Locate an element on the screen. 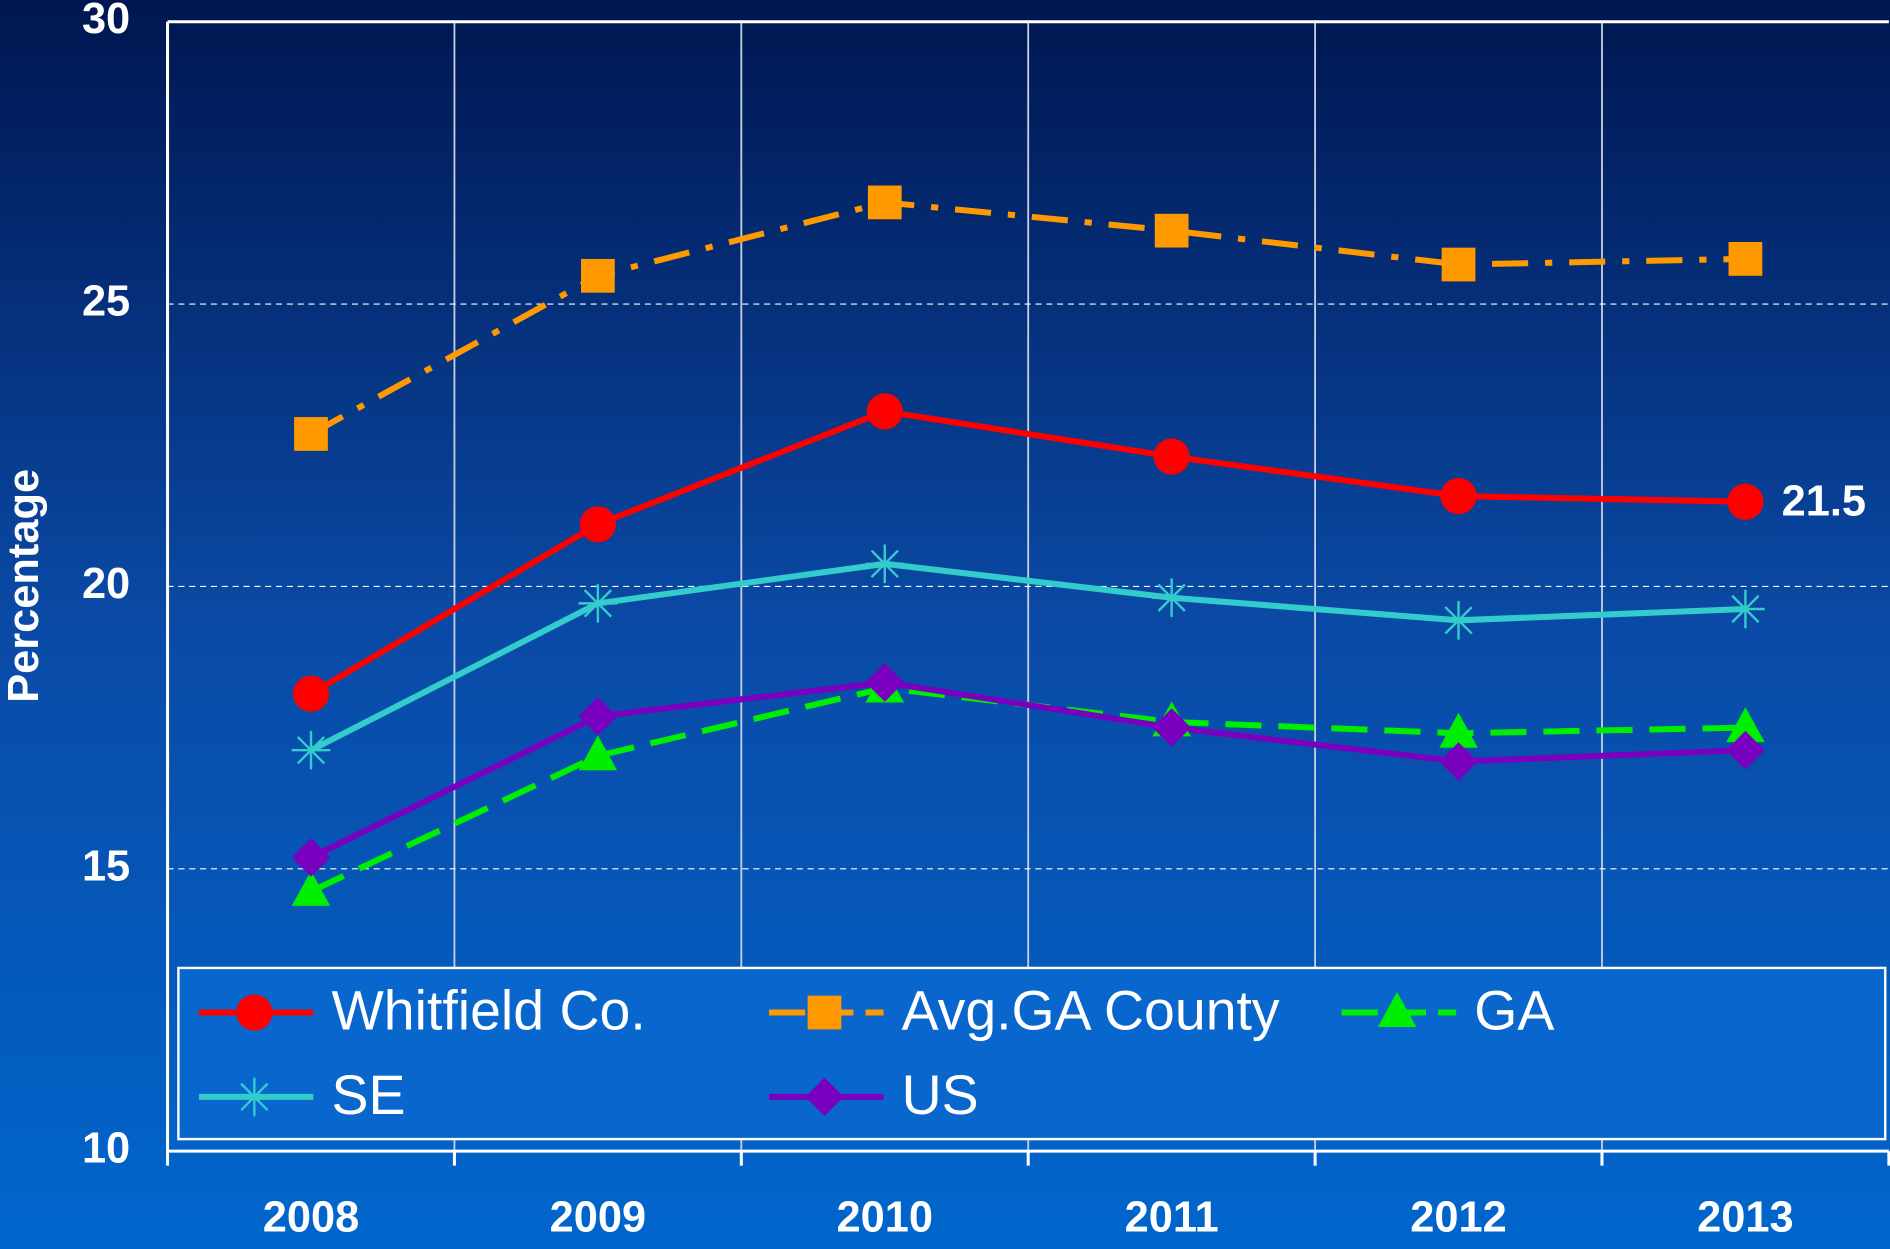 This screenshot has height=1249, width=1890. y-tick-label: 20 is located at coordinates (106, 584).